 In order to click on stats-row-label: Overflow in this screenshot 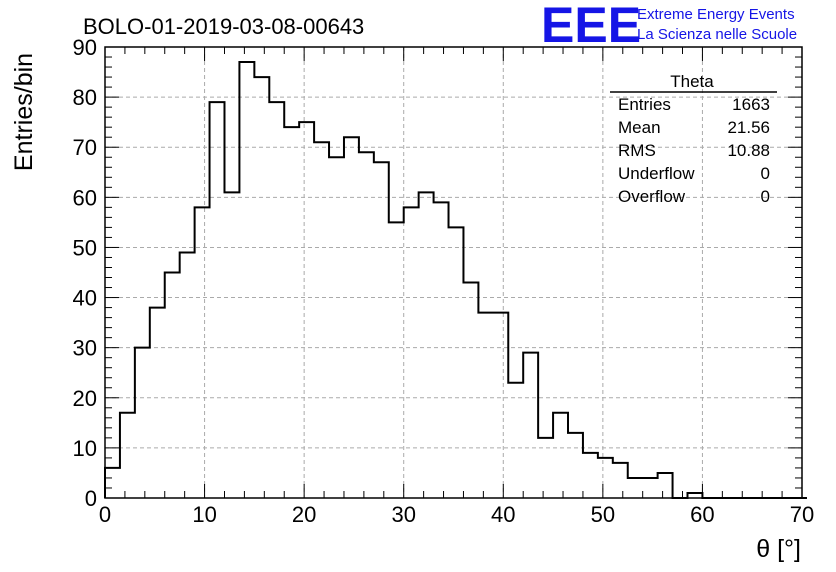, I will do `click(652, 196)`.